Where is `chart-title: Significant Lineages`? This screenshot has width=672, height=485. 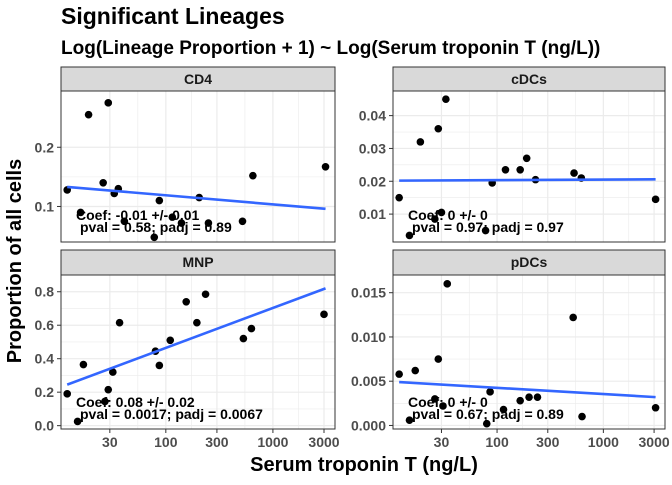 chart-title: Significant Lineages is located at coordinates (173, 16).